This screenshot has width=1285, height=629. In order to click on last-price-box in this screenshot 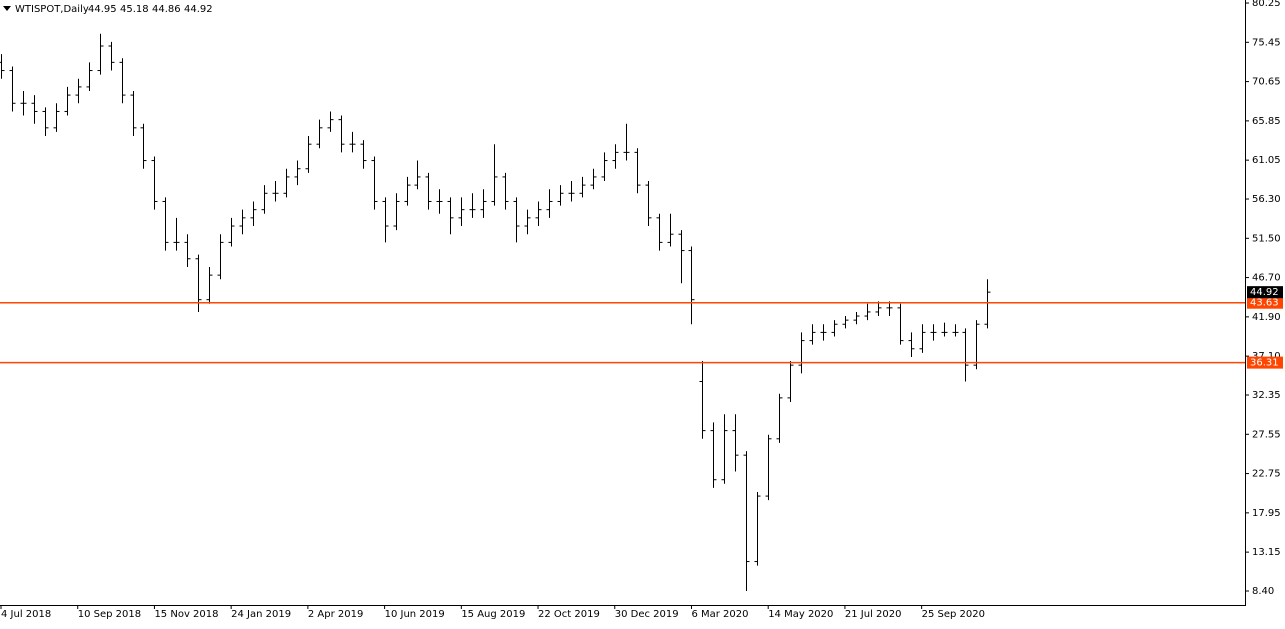, I will do `click(1265, 292)`.